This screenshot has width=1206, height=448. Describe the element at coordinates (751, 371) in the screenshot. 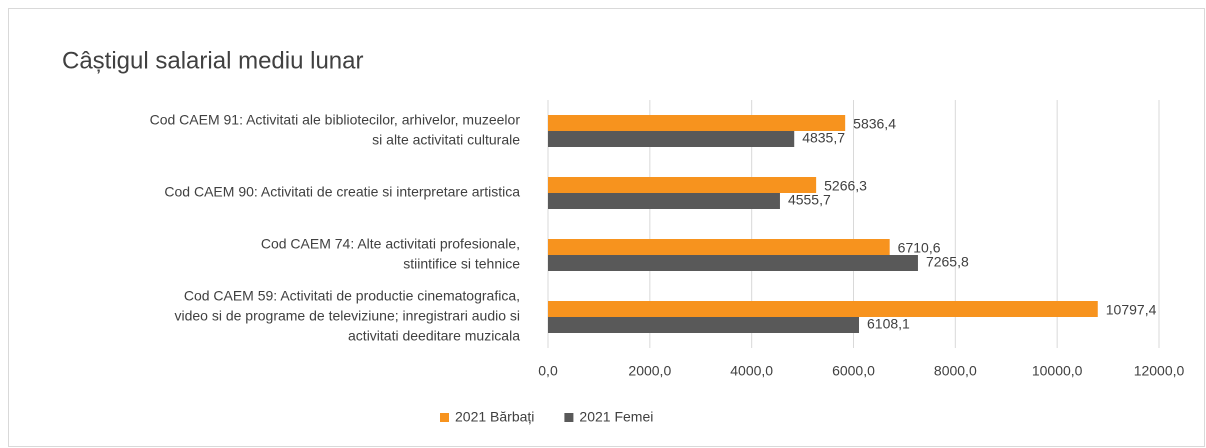

I see `x-tick-label: 4000,0` at that location.